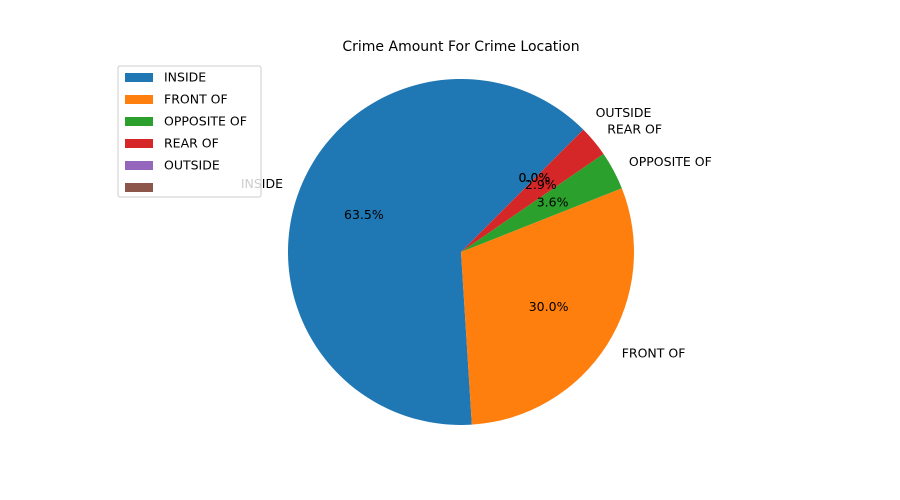 The width and height of the screenshot is (900, 500). I want to click on legend-label-front-of: FRONT OF, so click(196, 99).